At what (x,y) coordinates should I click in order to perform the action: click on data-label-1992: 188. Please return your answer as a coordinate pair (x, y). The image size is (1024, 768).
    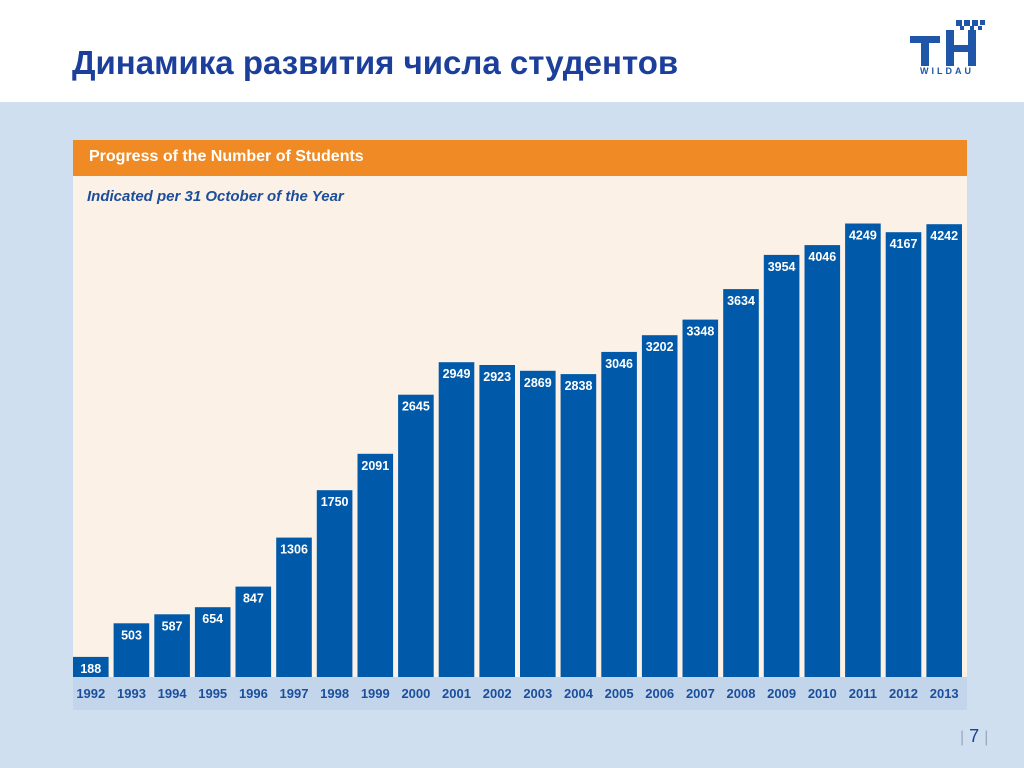
    Looking at the image, I should click on (90, 669).